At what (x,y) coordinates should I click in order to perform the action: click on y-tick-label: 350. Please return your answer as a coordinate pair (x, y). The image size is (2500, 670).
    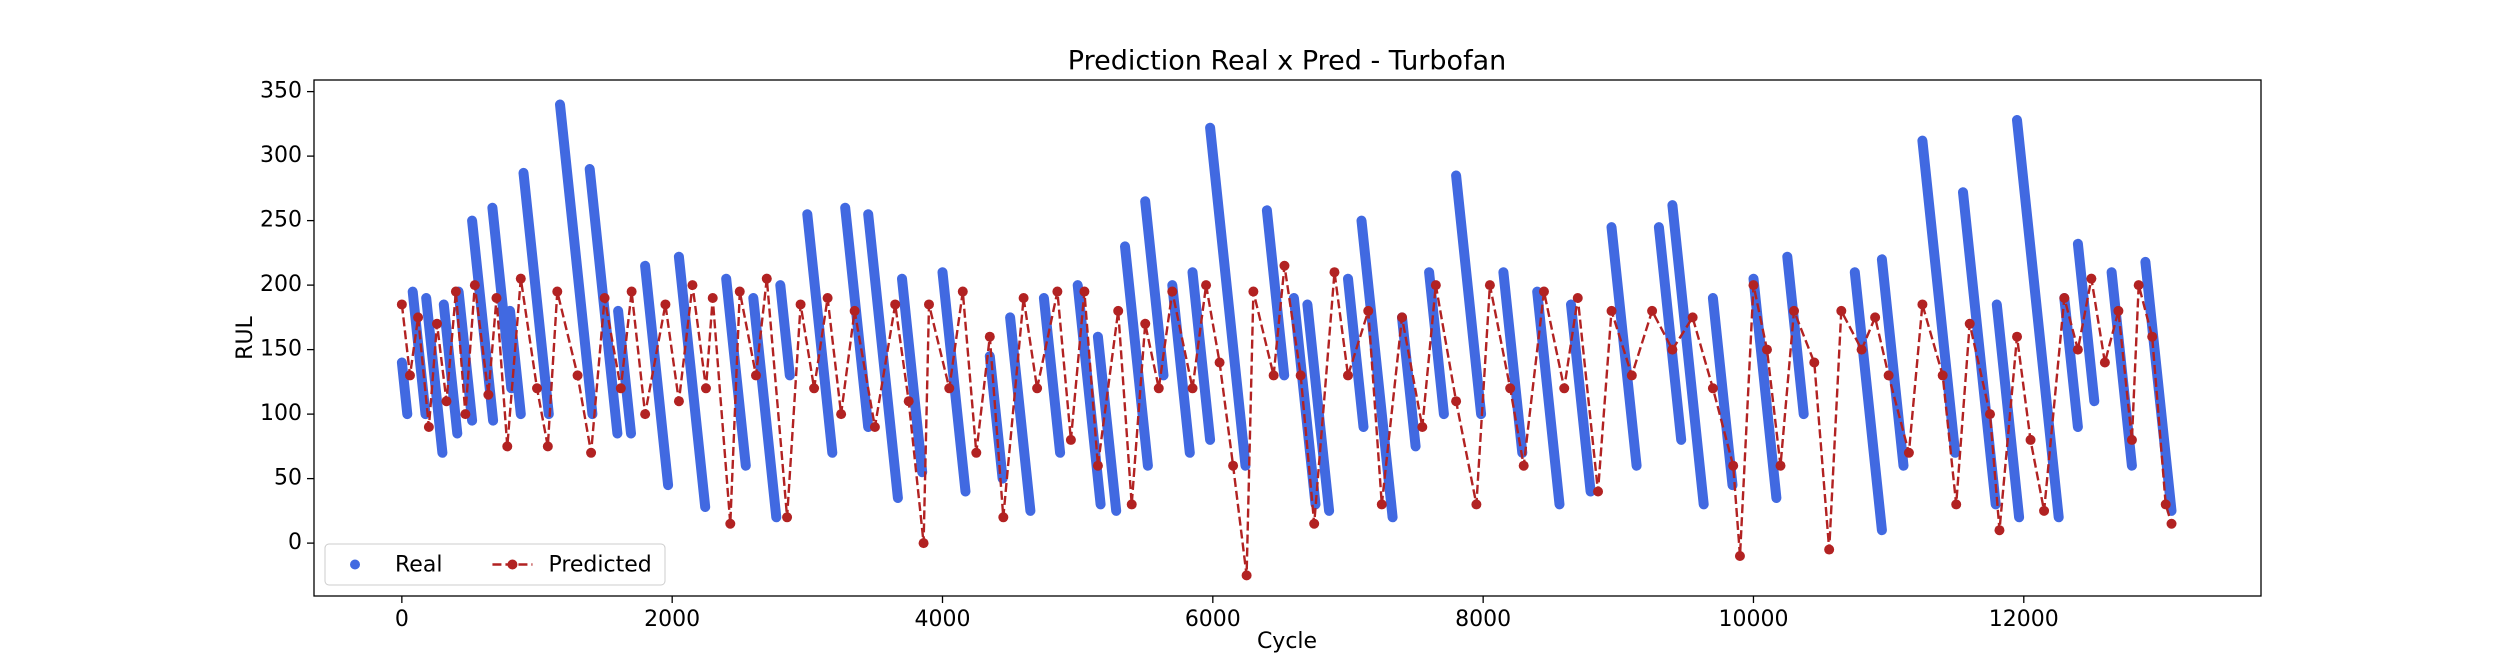
    Looking at the image, I should click on (281, 91).